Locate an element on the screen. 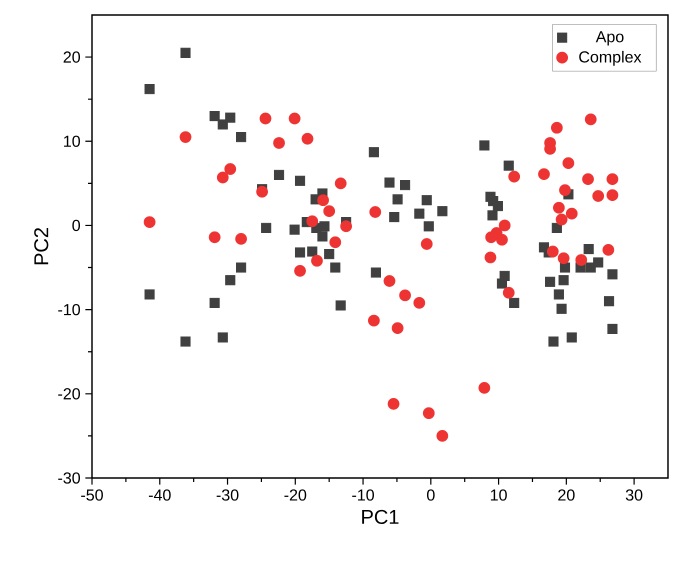  y-axis-title: PC2 is located at coordinates (41, 246).